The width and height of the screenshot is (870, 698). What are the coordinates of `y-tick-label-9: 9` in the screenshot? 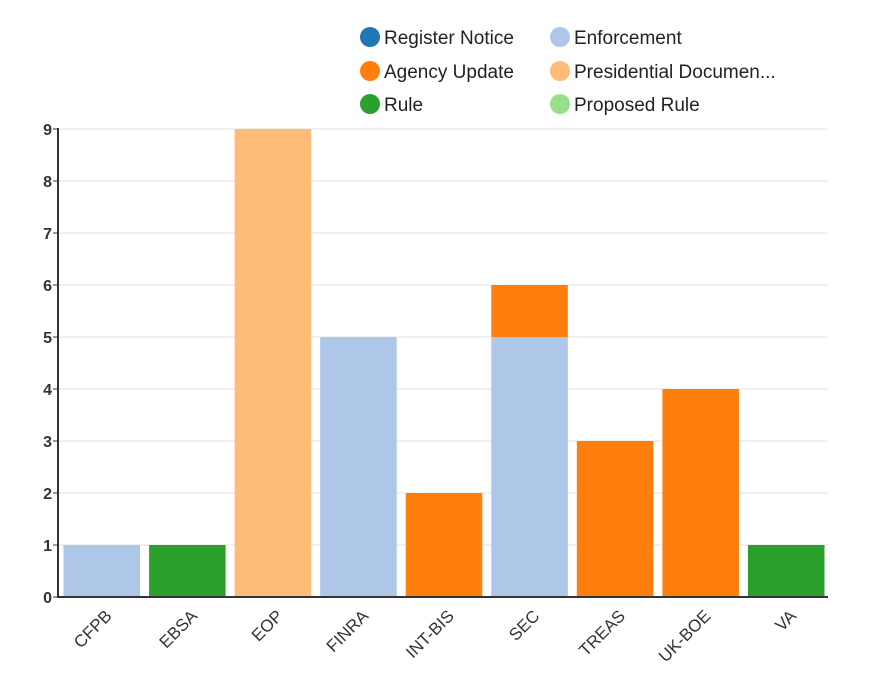 It's located at (47, 130).